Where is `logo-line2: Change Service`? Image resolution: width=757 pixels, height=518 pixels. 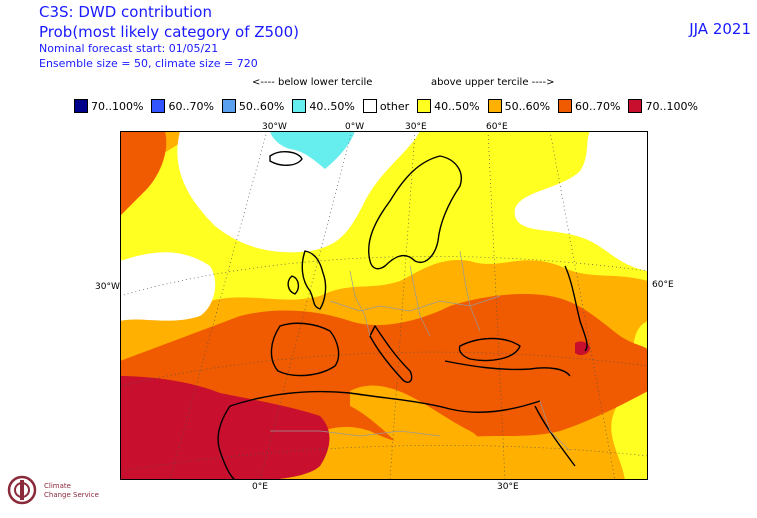 logo-line2: Change Service is located at coordinates (71, 495).